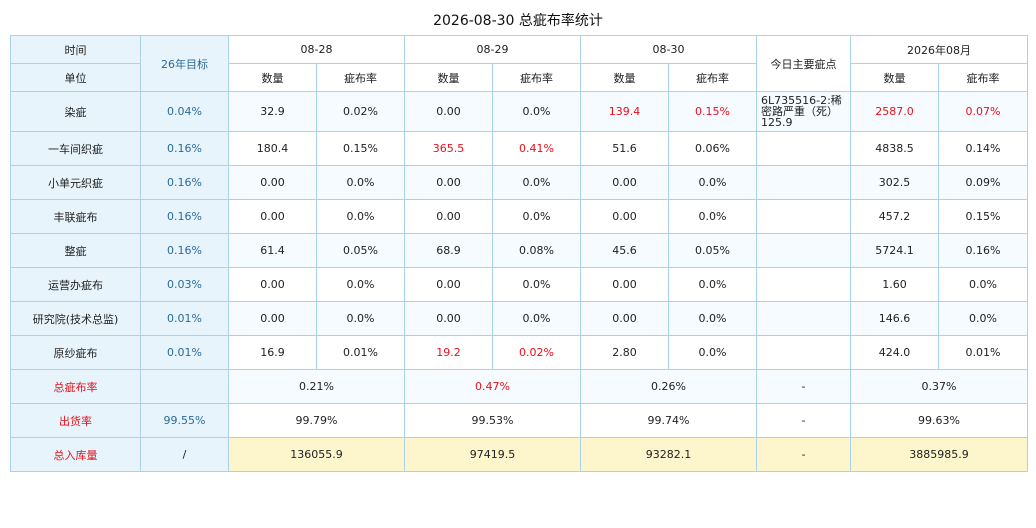  I want to click on row-label: 整疵, so click(75, 250).